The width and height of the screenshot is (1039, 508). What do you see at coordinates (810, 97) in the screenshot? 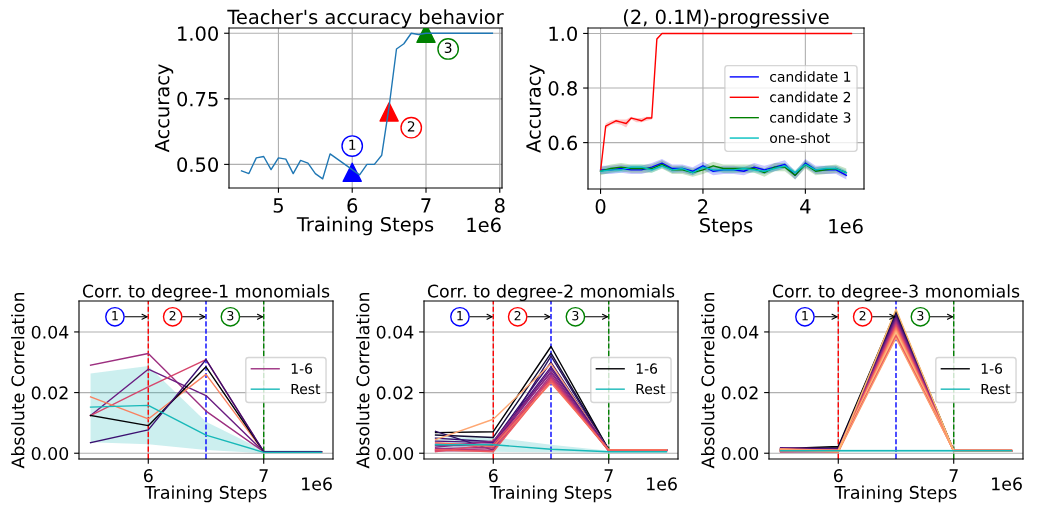
I see `legend-label: candidate 2` at bounding box center [810, 97].